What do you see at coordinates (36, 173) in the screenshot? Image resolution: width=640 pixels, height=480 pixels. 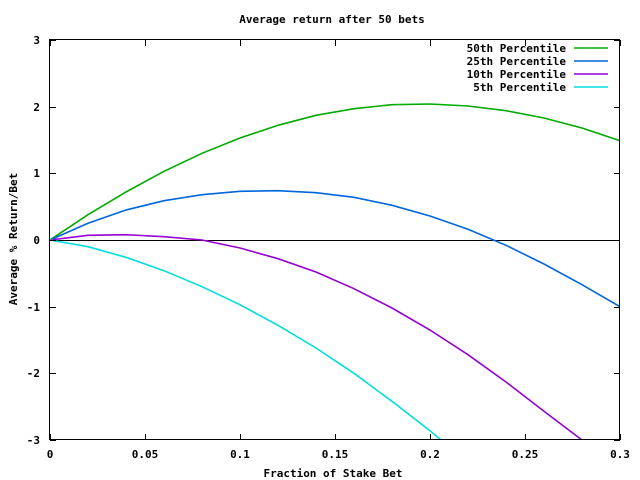 I see `y-tick-label: 1` at bounding box center [36, 173].